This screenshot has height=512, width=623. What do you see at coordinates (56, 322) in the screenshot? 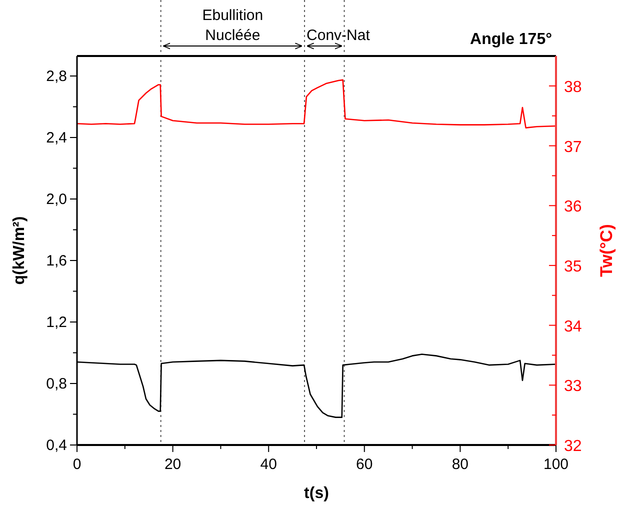
I see `y-tick-label: 1,2` at bounding box center [56, 322].